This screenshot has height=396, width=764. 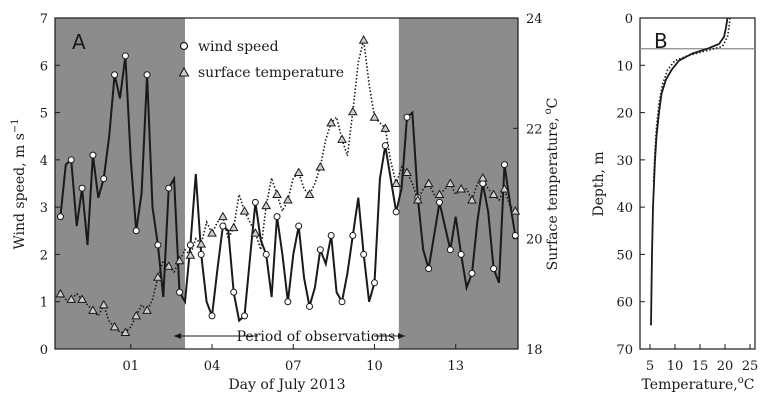 I want to click on x-tick-label: 01, so click(x=131, y=366).